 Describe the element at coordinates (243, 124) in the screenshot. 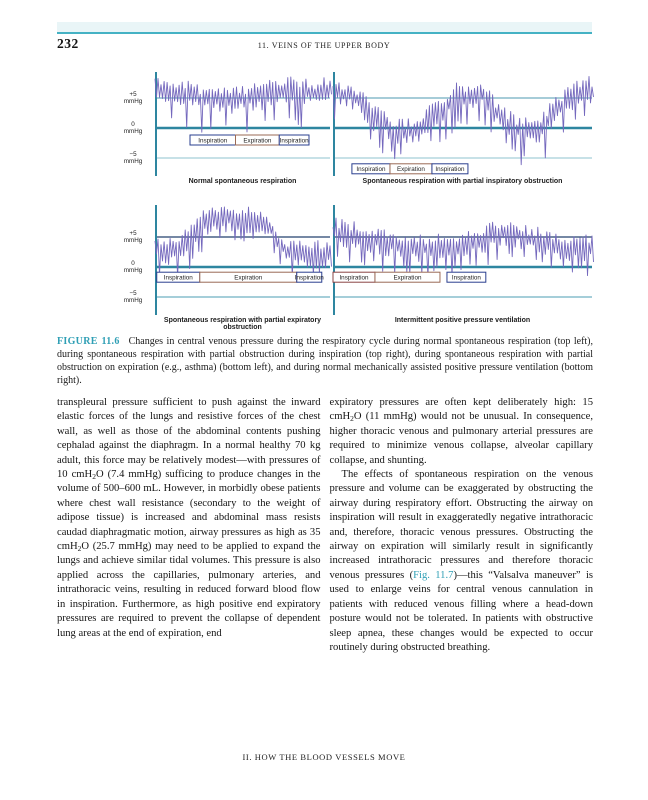

I see `cvp-trace-normal-respiration: Inspiration Expiration Inspiration` at that location.